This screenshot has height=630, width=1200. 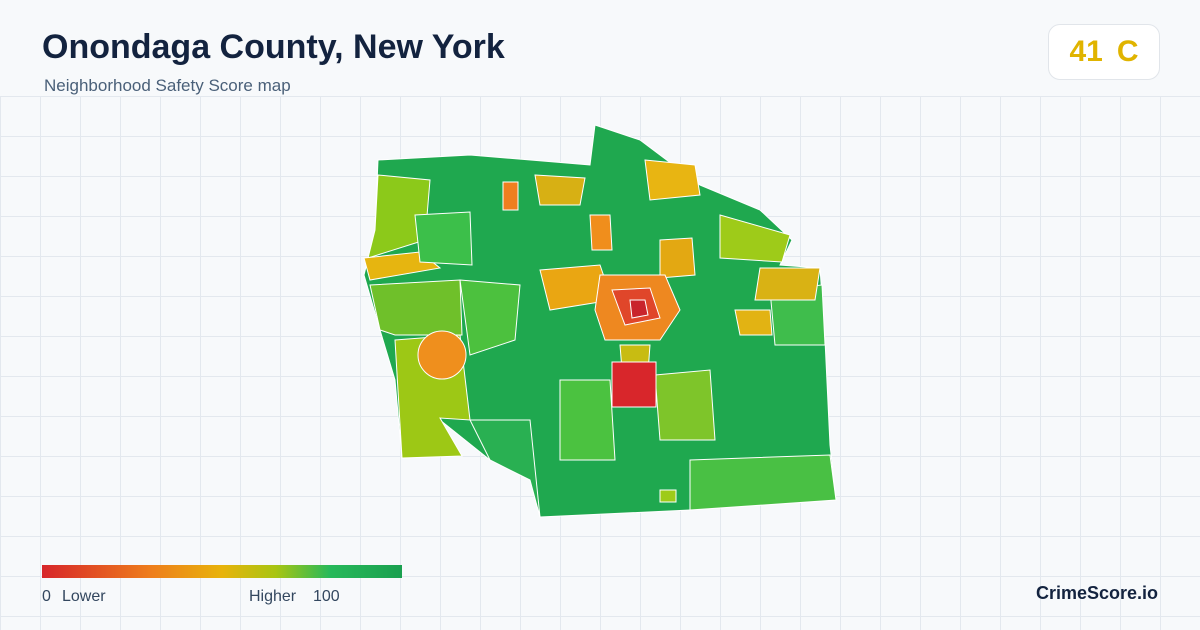 What do you see at coordinates (1086, 51) in the screenshot?
I see `score-value: 41` at bounding box center [1086, 51].